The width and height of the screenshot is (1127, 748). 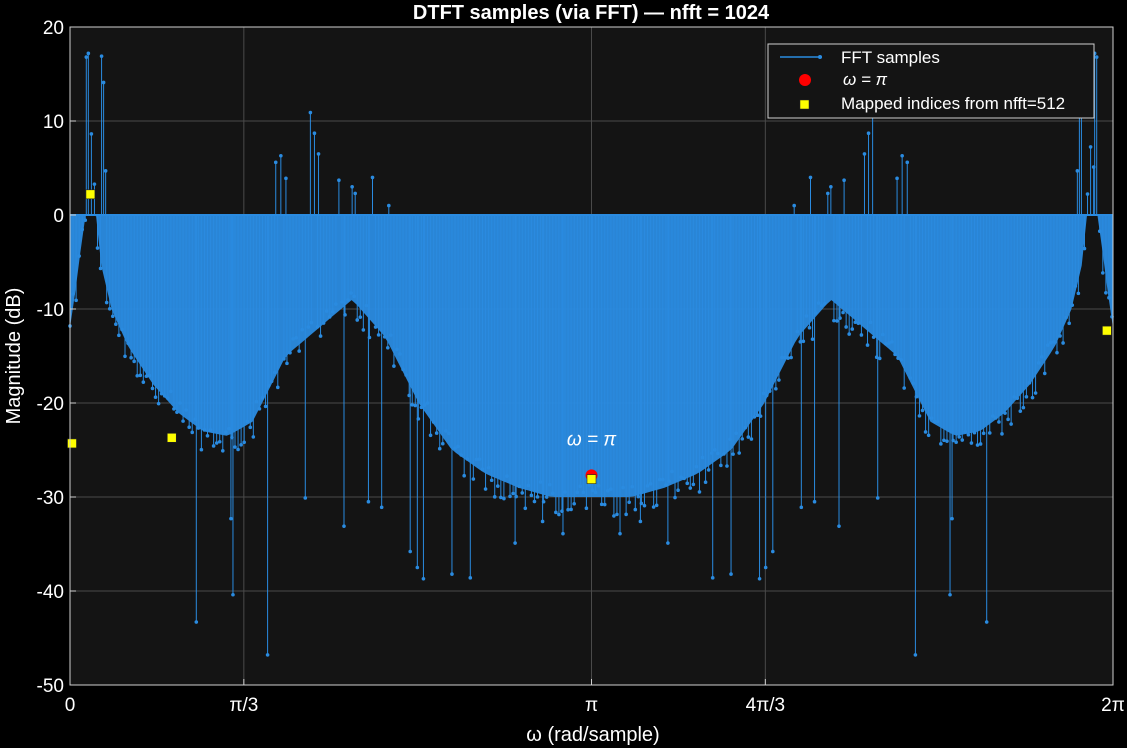 I want to click on x-tick-label: π/3, so click(x=243, y=705).